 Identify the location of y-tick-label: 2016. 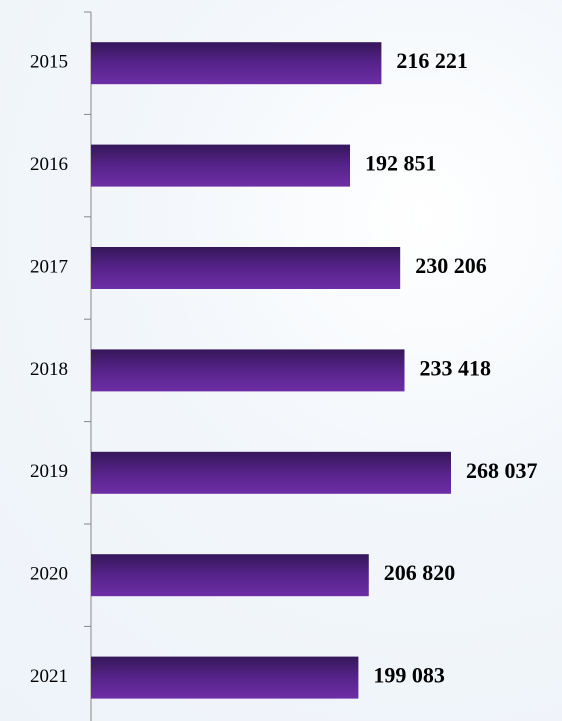
(49, 164).